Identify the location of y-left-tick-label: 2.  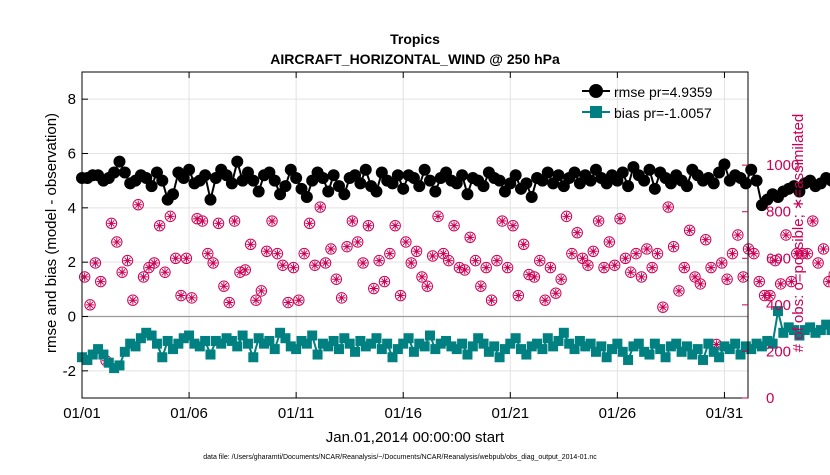
(72, 262).